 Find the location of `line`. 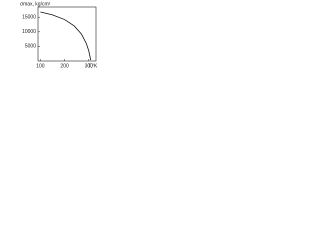

line is located at coordinates (66, 36).